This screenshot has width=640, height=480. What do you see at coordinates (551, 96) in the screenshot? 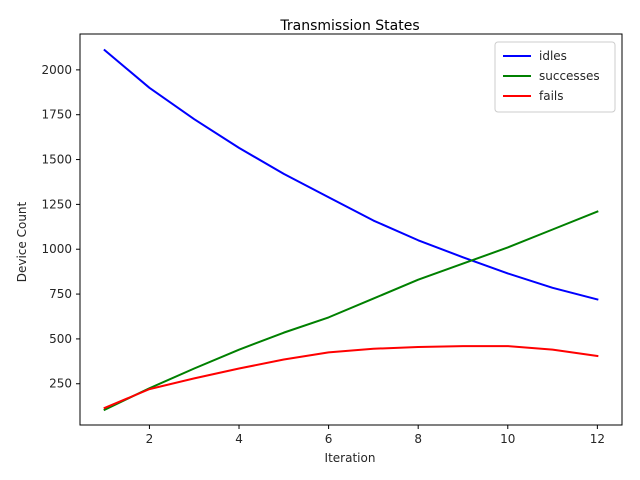
I see `legend-label-fails: fails` at bounding box center [551, 96].